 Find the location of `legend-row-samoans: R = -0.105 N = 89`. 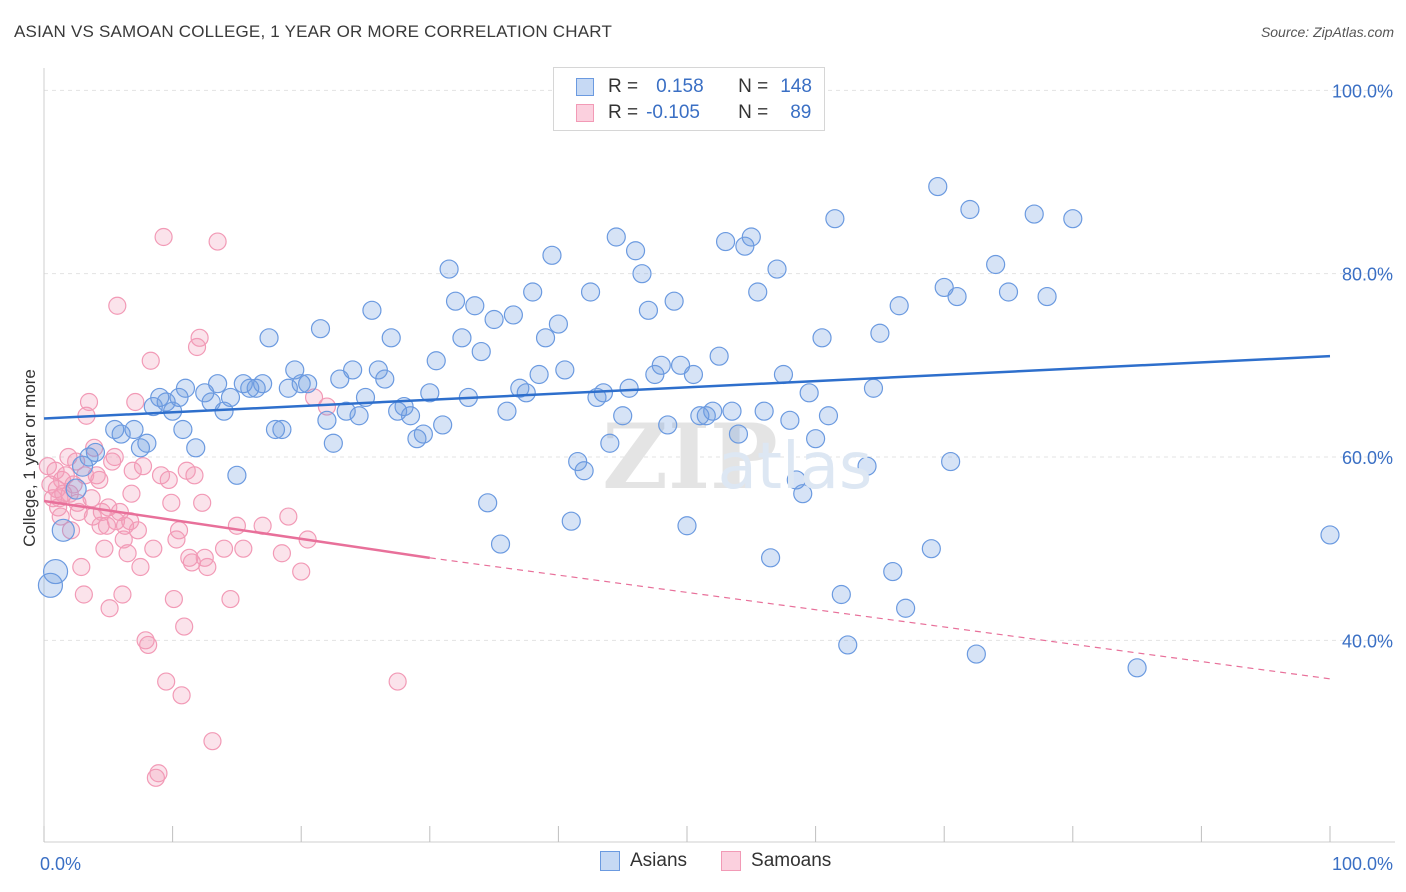

legend-row-samoans: R = -0.105 N = 89 is located at coordinates (693, 113).